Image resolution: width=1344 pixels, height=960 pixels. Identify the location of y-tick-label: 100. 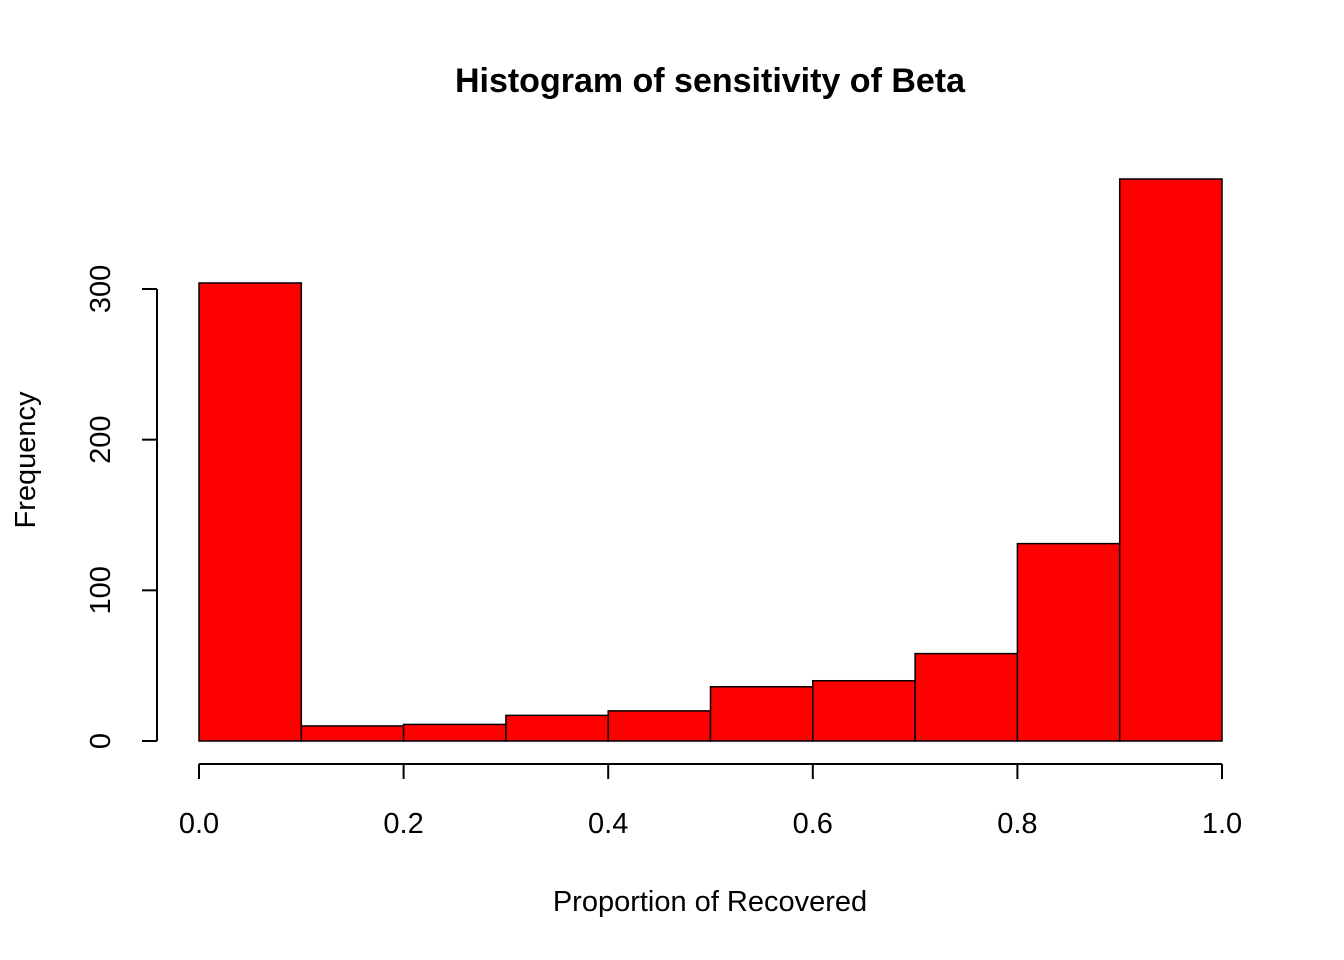
(101, 590).